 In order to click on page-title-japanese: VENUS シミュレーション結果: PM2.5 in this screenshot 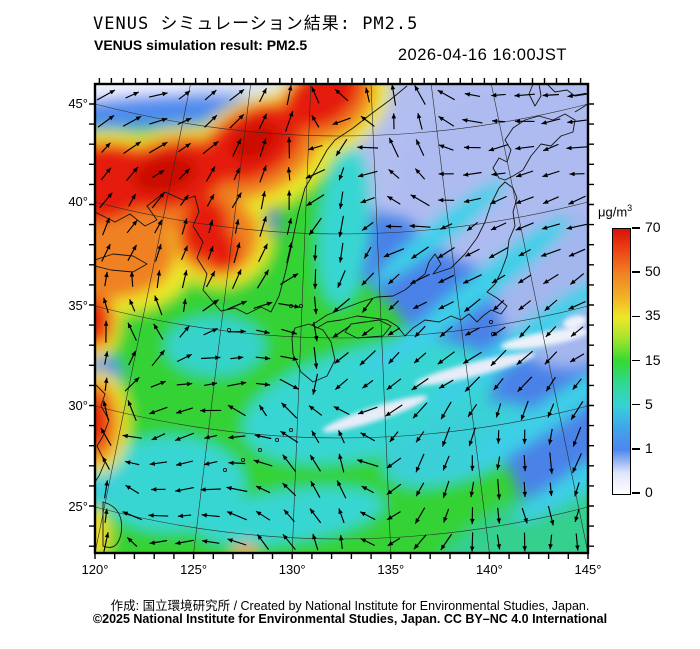, I will do `click(256, 24)`.